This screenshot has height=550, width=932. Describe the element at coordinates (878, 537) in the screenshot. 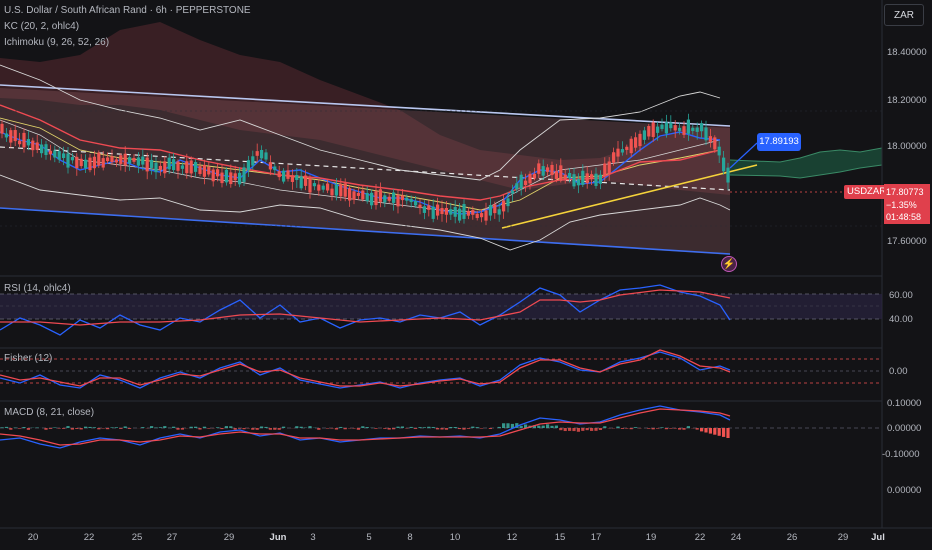

I see `time-axis-label: Jul` at that location.